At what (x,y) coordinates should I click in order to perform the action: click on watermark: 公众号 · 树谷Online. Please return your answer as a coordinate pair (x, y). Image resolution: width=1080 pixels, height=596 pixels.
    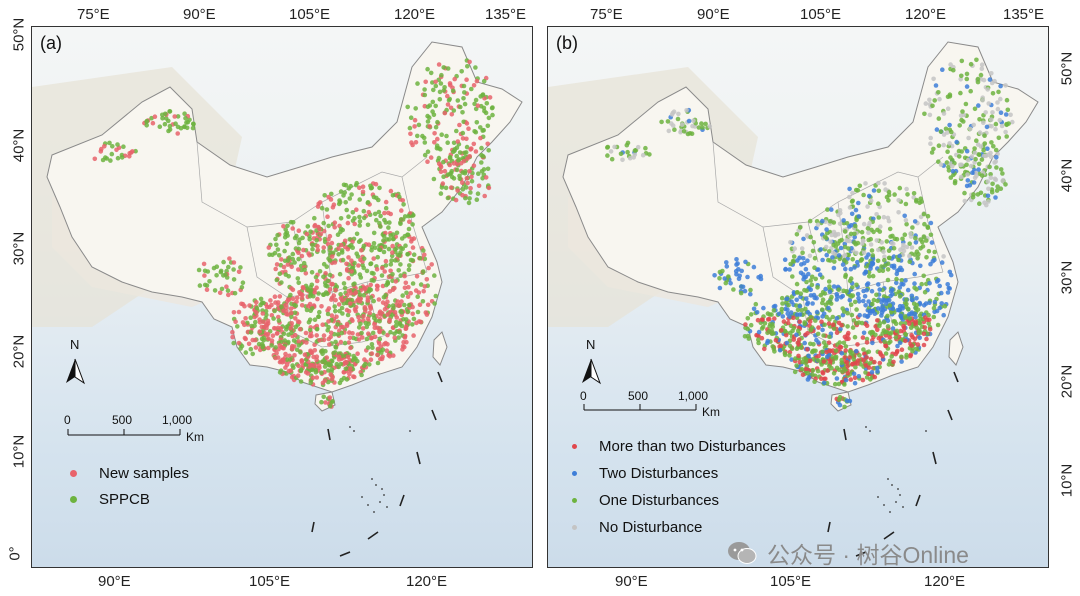
    Looking at the image, I should click on (848, 553).